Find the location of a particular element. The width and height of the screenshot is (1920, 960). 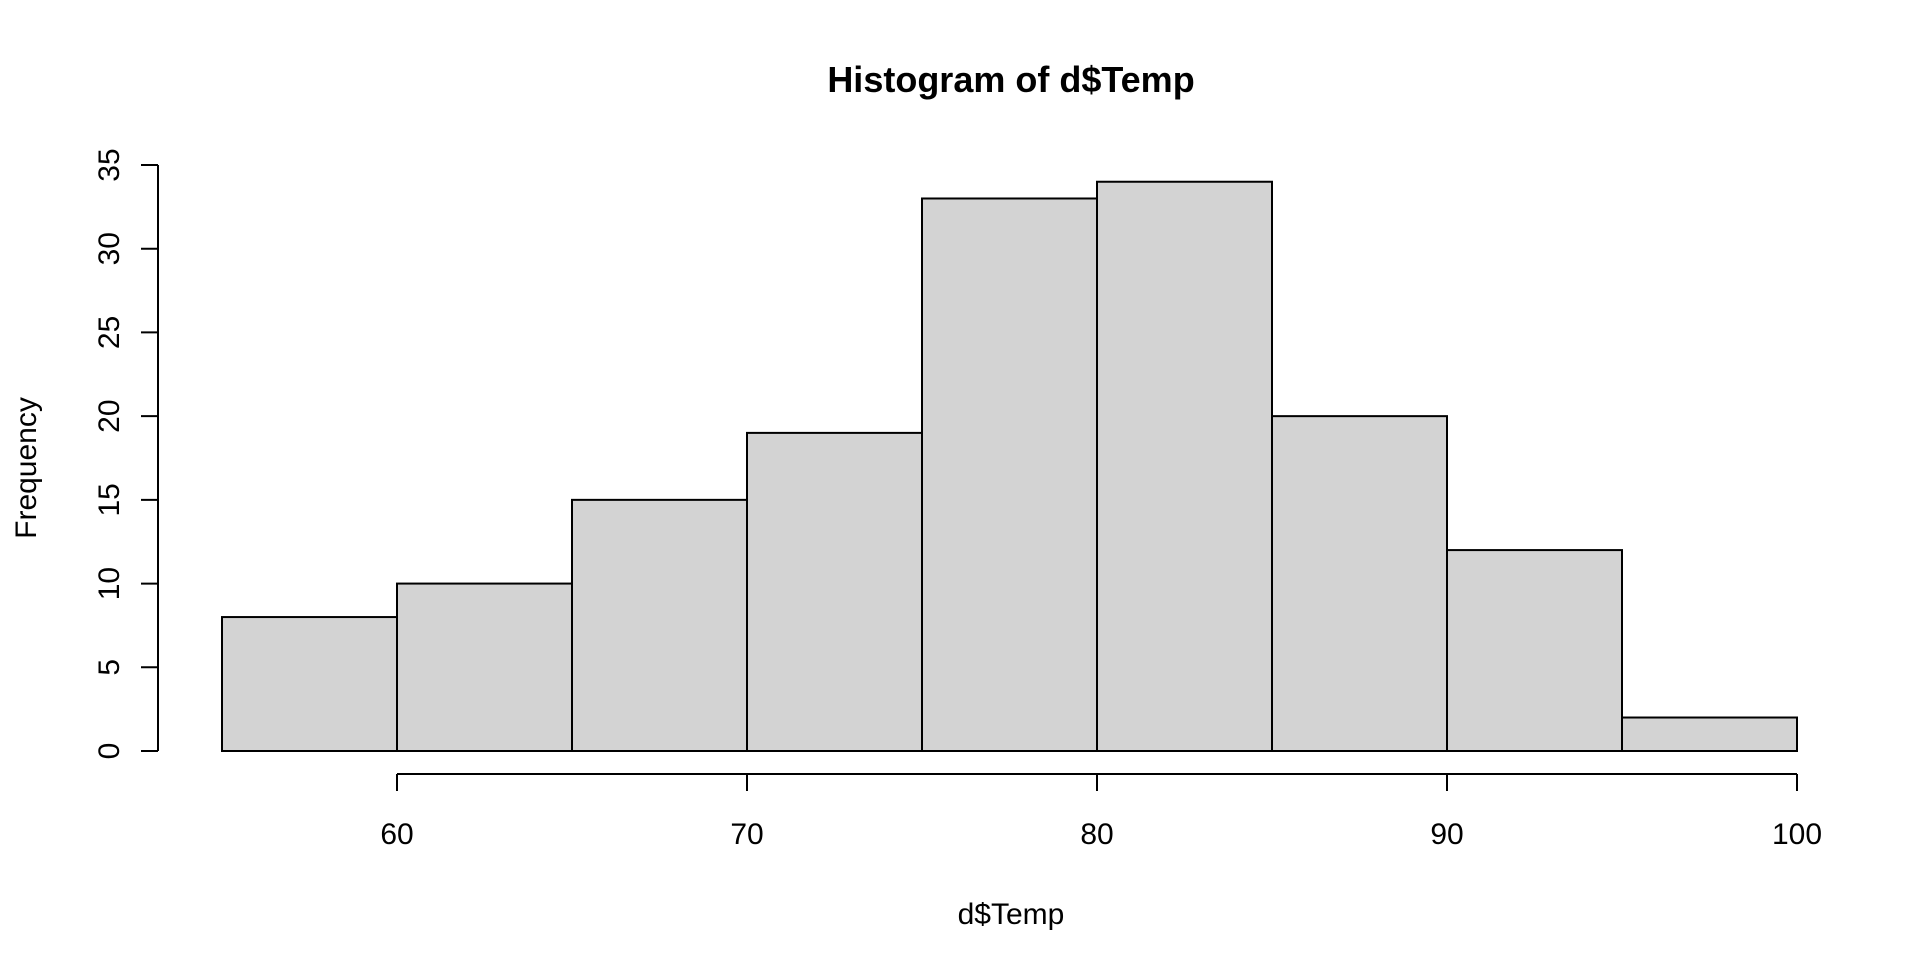

y-tick-label: 25 is located at coordinates (109, 332).